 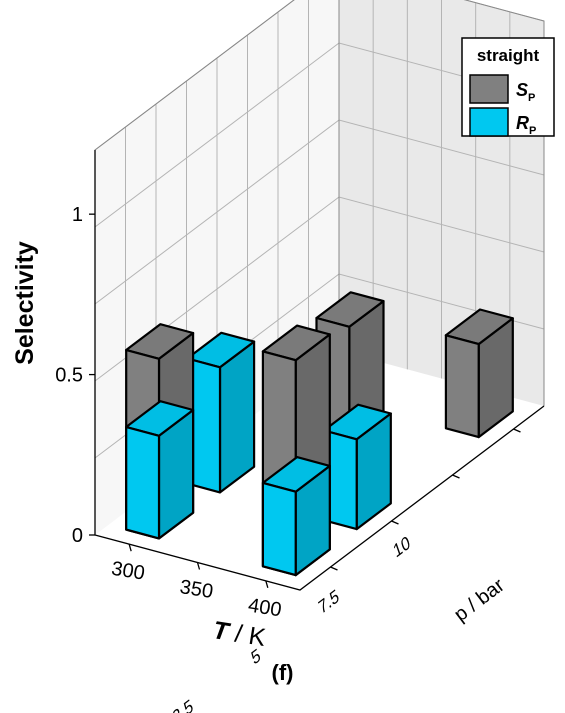 I want to click on x-axis-label: T / K, so click(x=239, y=634).